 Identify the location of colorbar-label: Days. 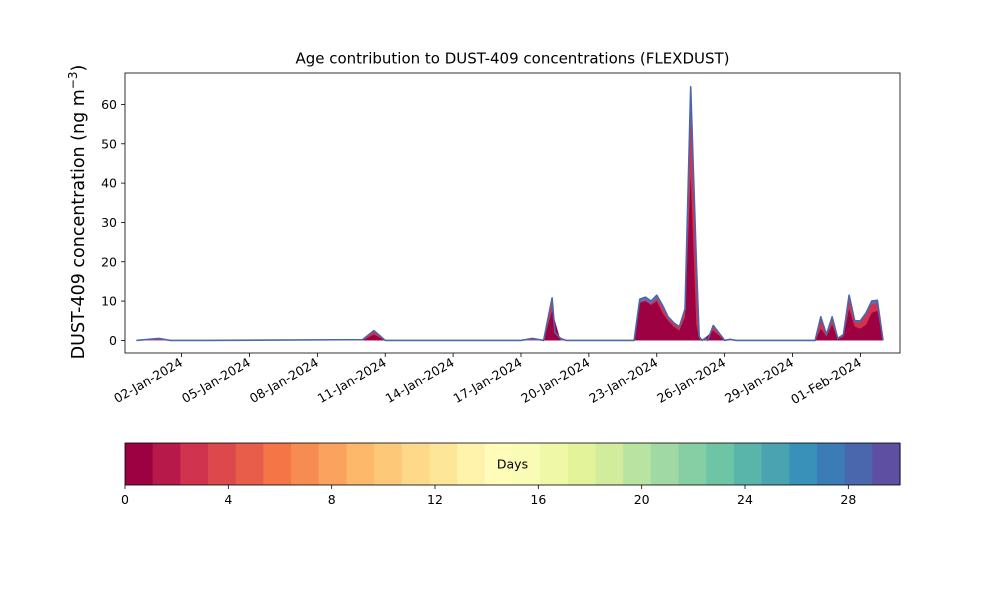
(512, 464).